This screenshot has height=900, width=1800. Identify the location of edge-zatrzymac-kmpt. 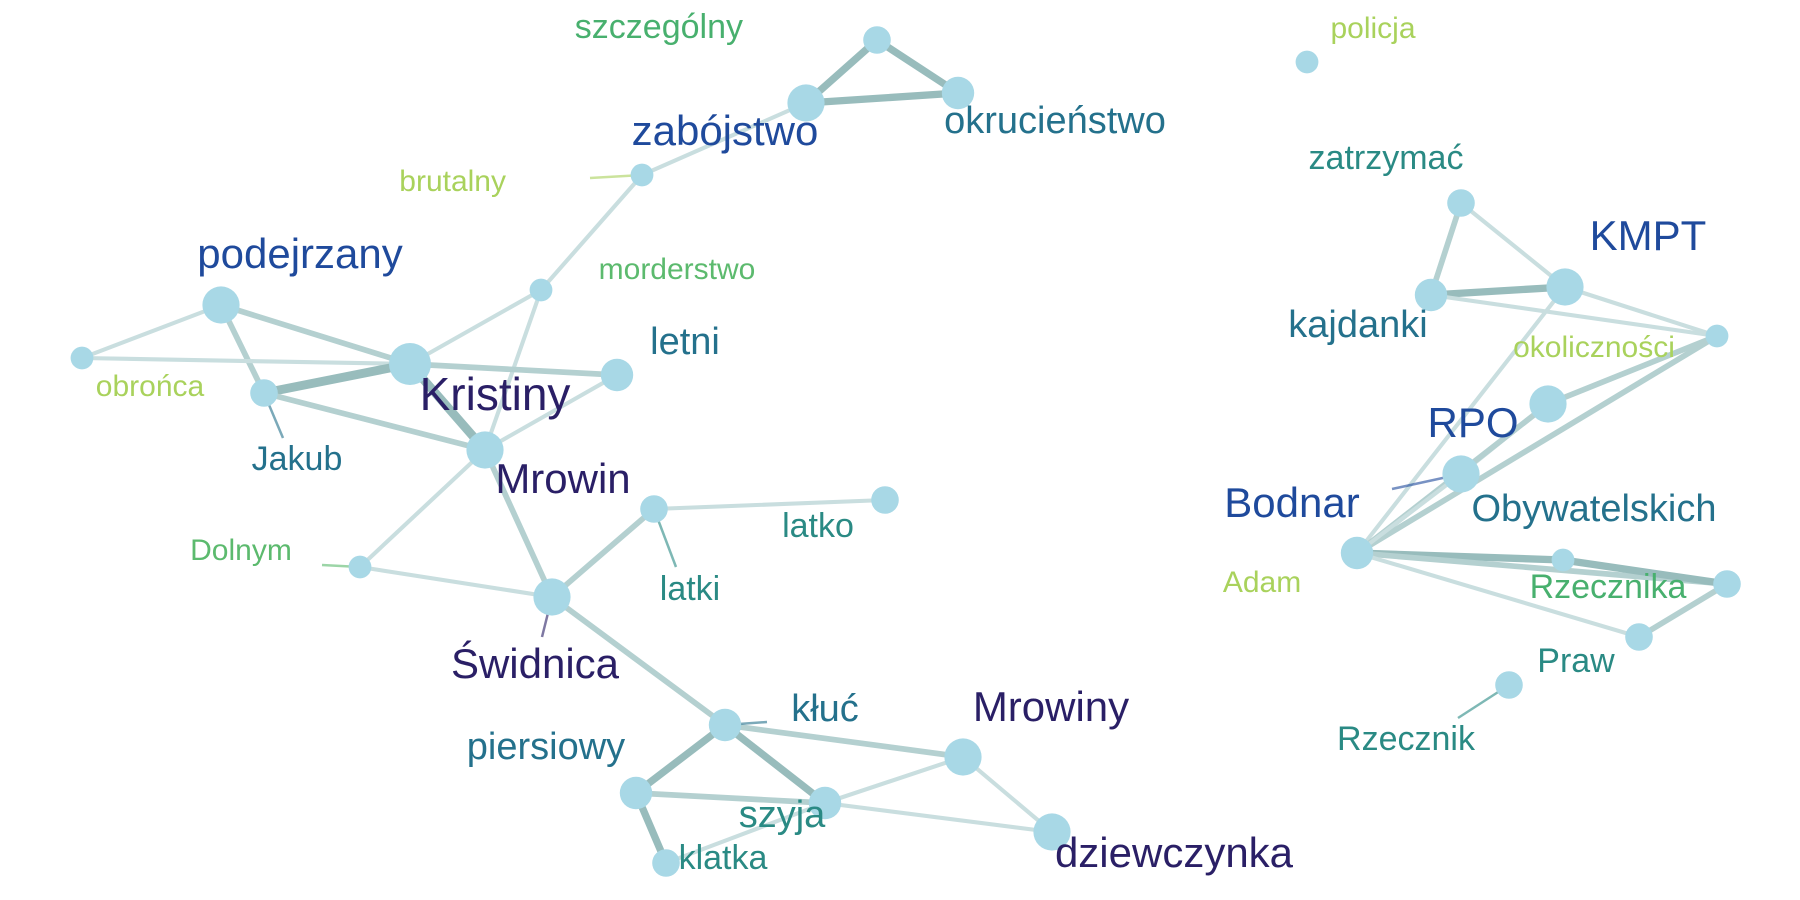
(1513, 245).